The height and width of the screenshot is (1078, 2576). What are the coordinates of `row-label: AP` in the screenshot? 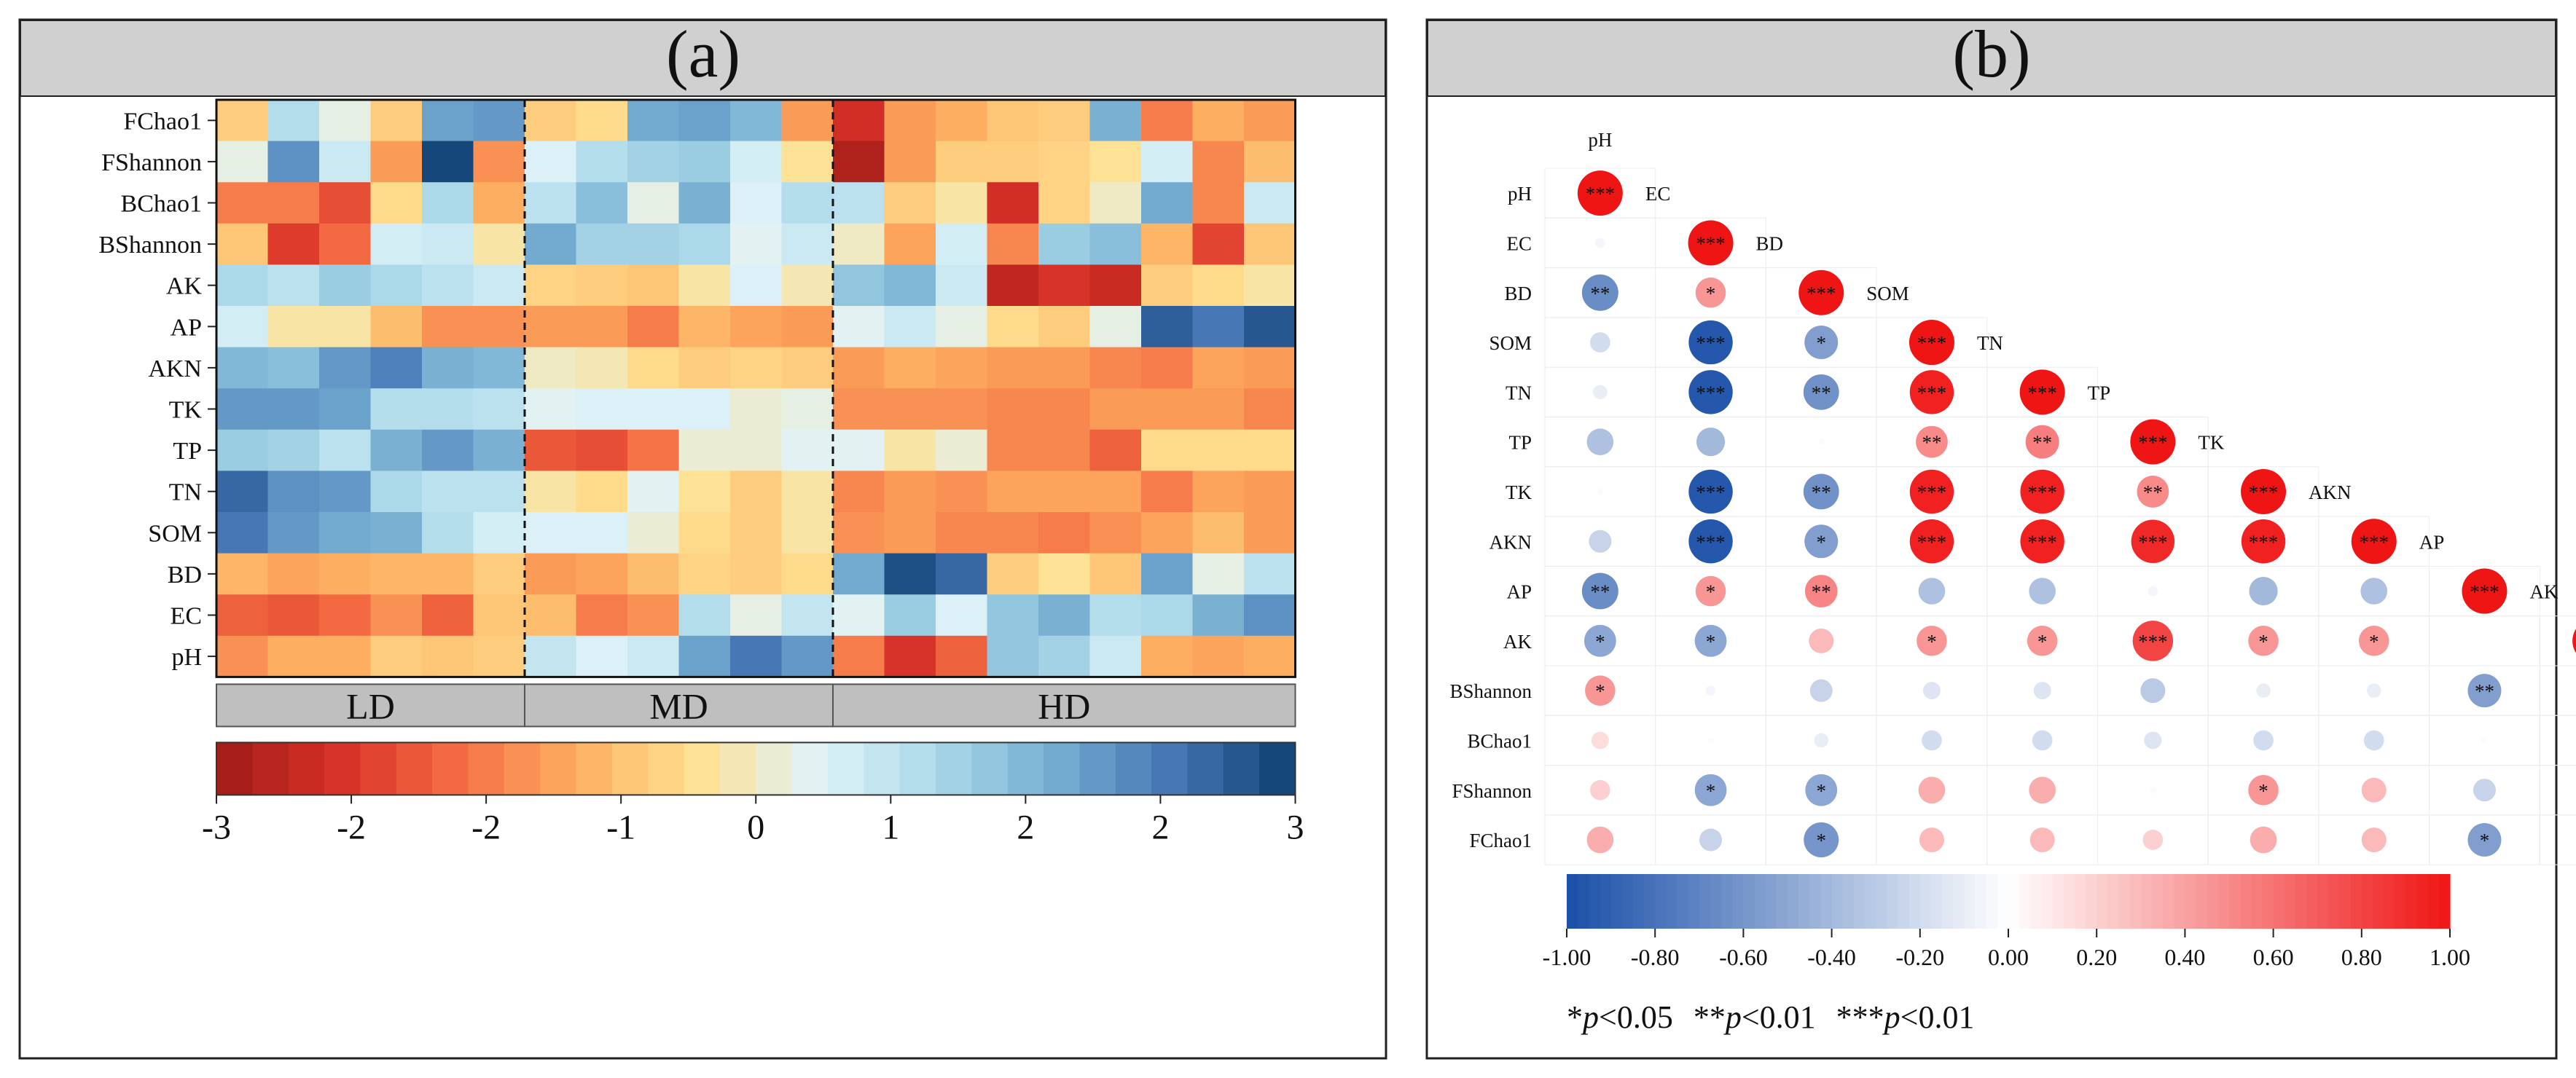 It's located at (1519, 592).